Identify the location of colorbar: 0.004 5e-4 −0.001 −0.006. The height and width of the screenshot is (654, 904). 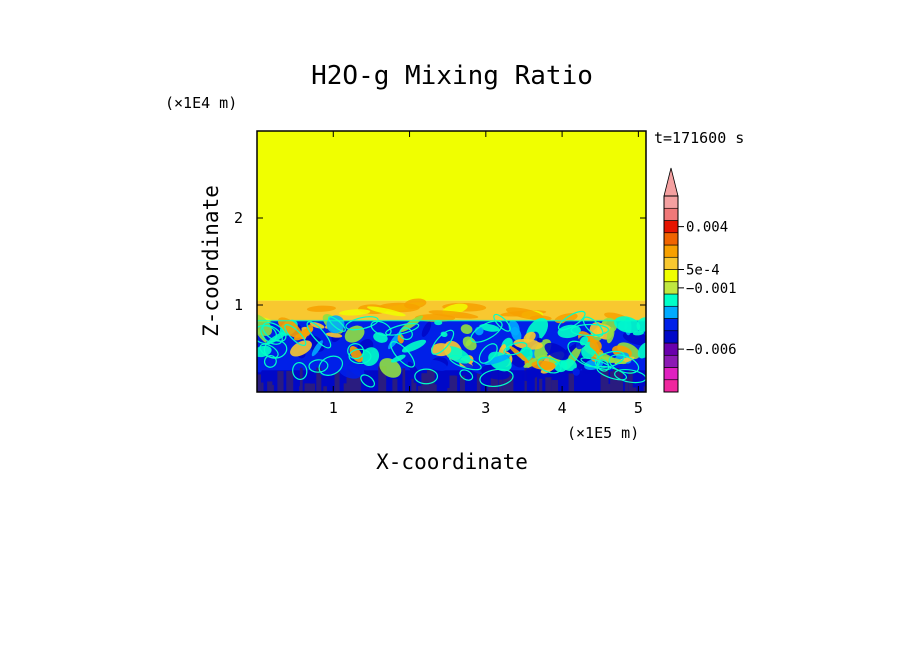
(700, 280).